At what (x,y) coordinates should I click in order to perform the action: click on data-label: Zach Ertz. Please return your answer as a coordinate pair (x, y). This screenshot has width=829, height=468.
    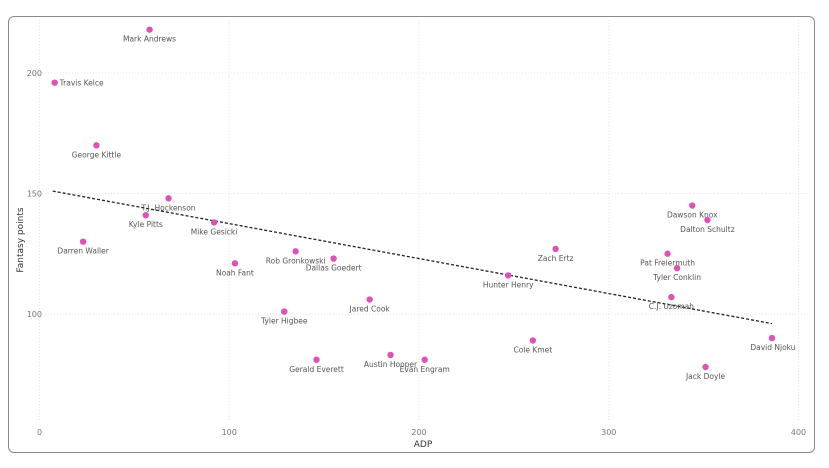
    Looking at the image, I should click on (556, 258).